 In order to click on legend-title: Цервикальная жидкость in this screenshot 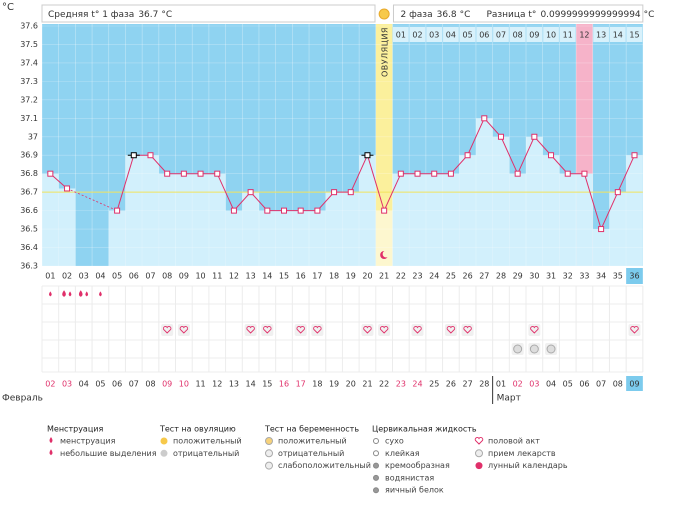, I will do `click(424, 429)`.